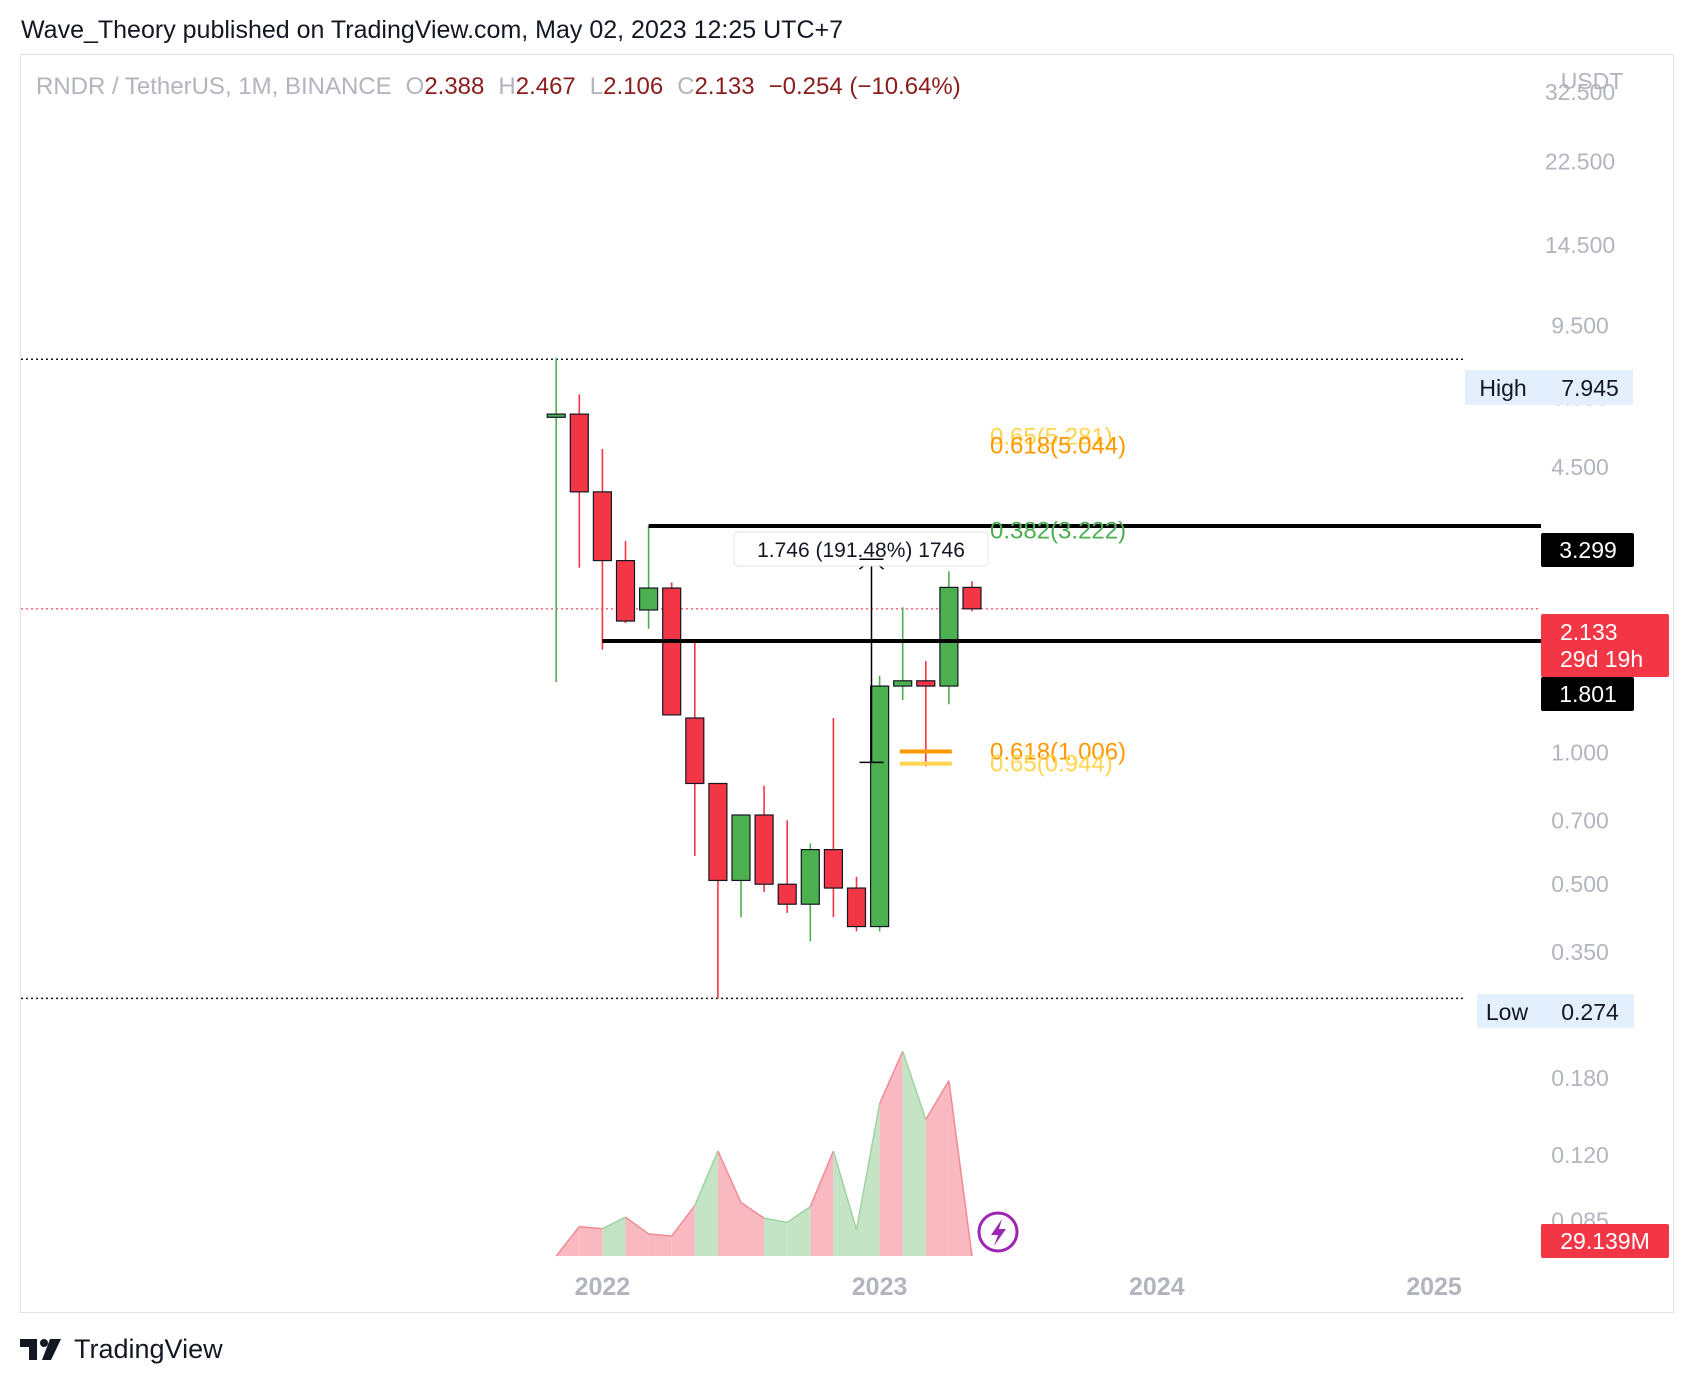 The image size is (1694, 1378). I want to click on volume-area, so click(764, 1153).